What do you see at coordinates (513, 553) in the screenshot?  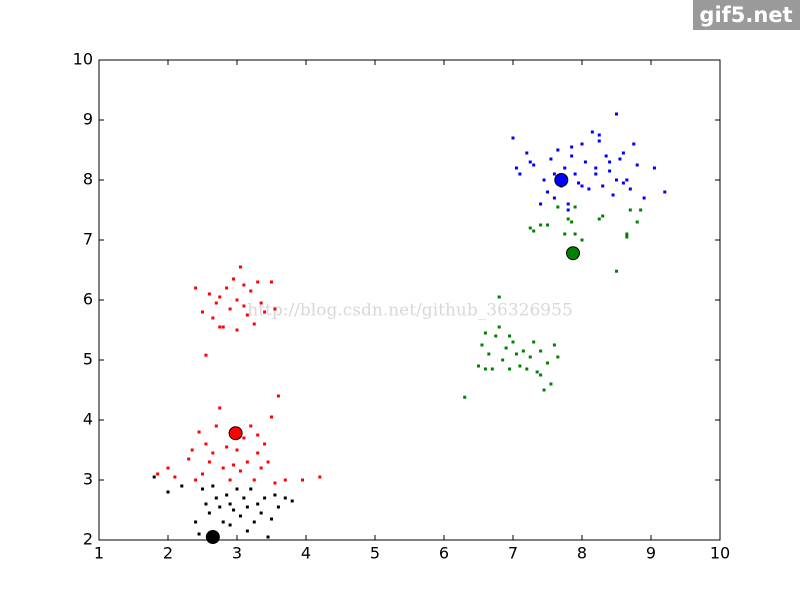 I see `x-tick-label: 7` at bounding box center [513, 553].